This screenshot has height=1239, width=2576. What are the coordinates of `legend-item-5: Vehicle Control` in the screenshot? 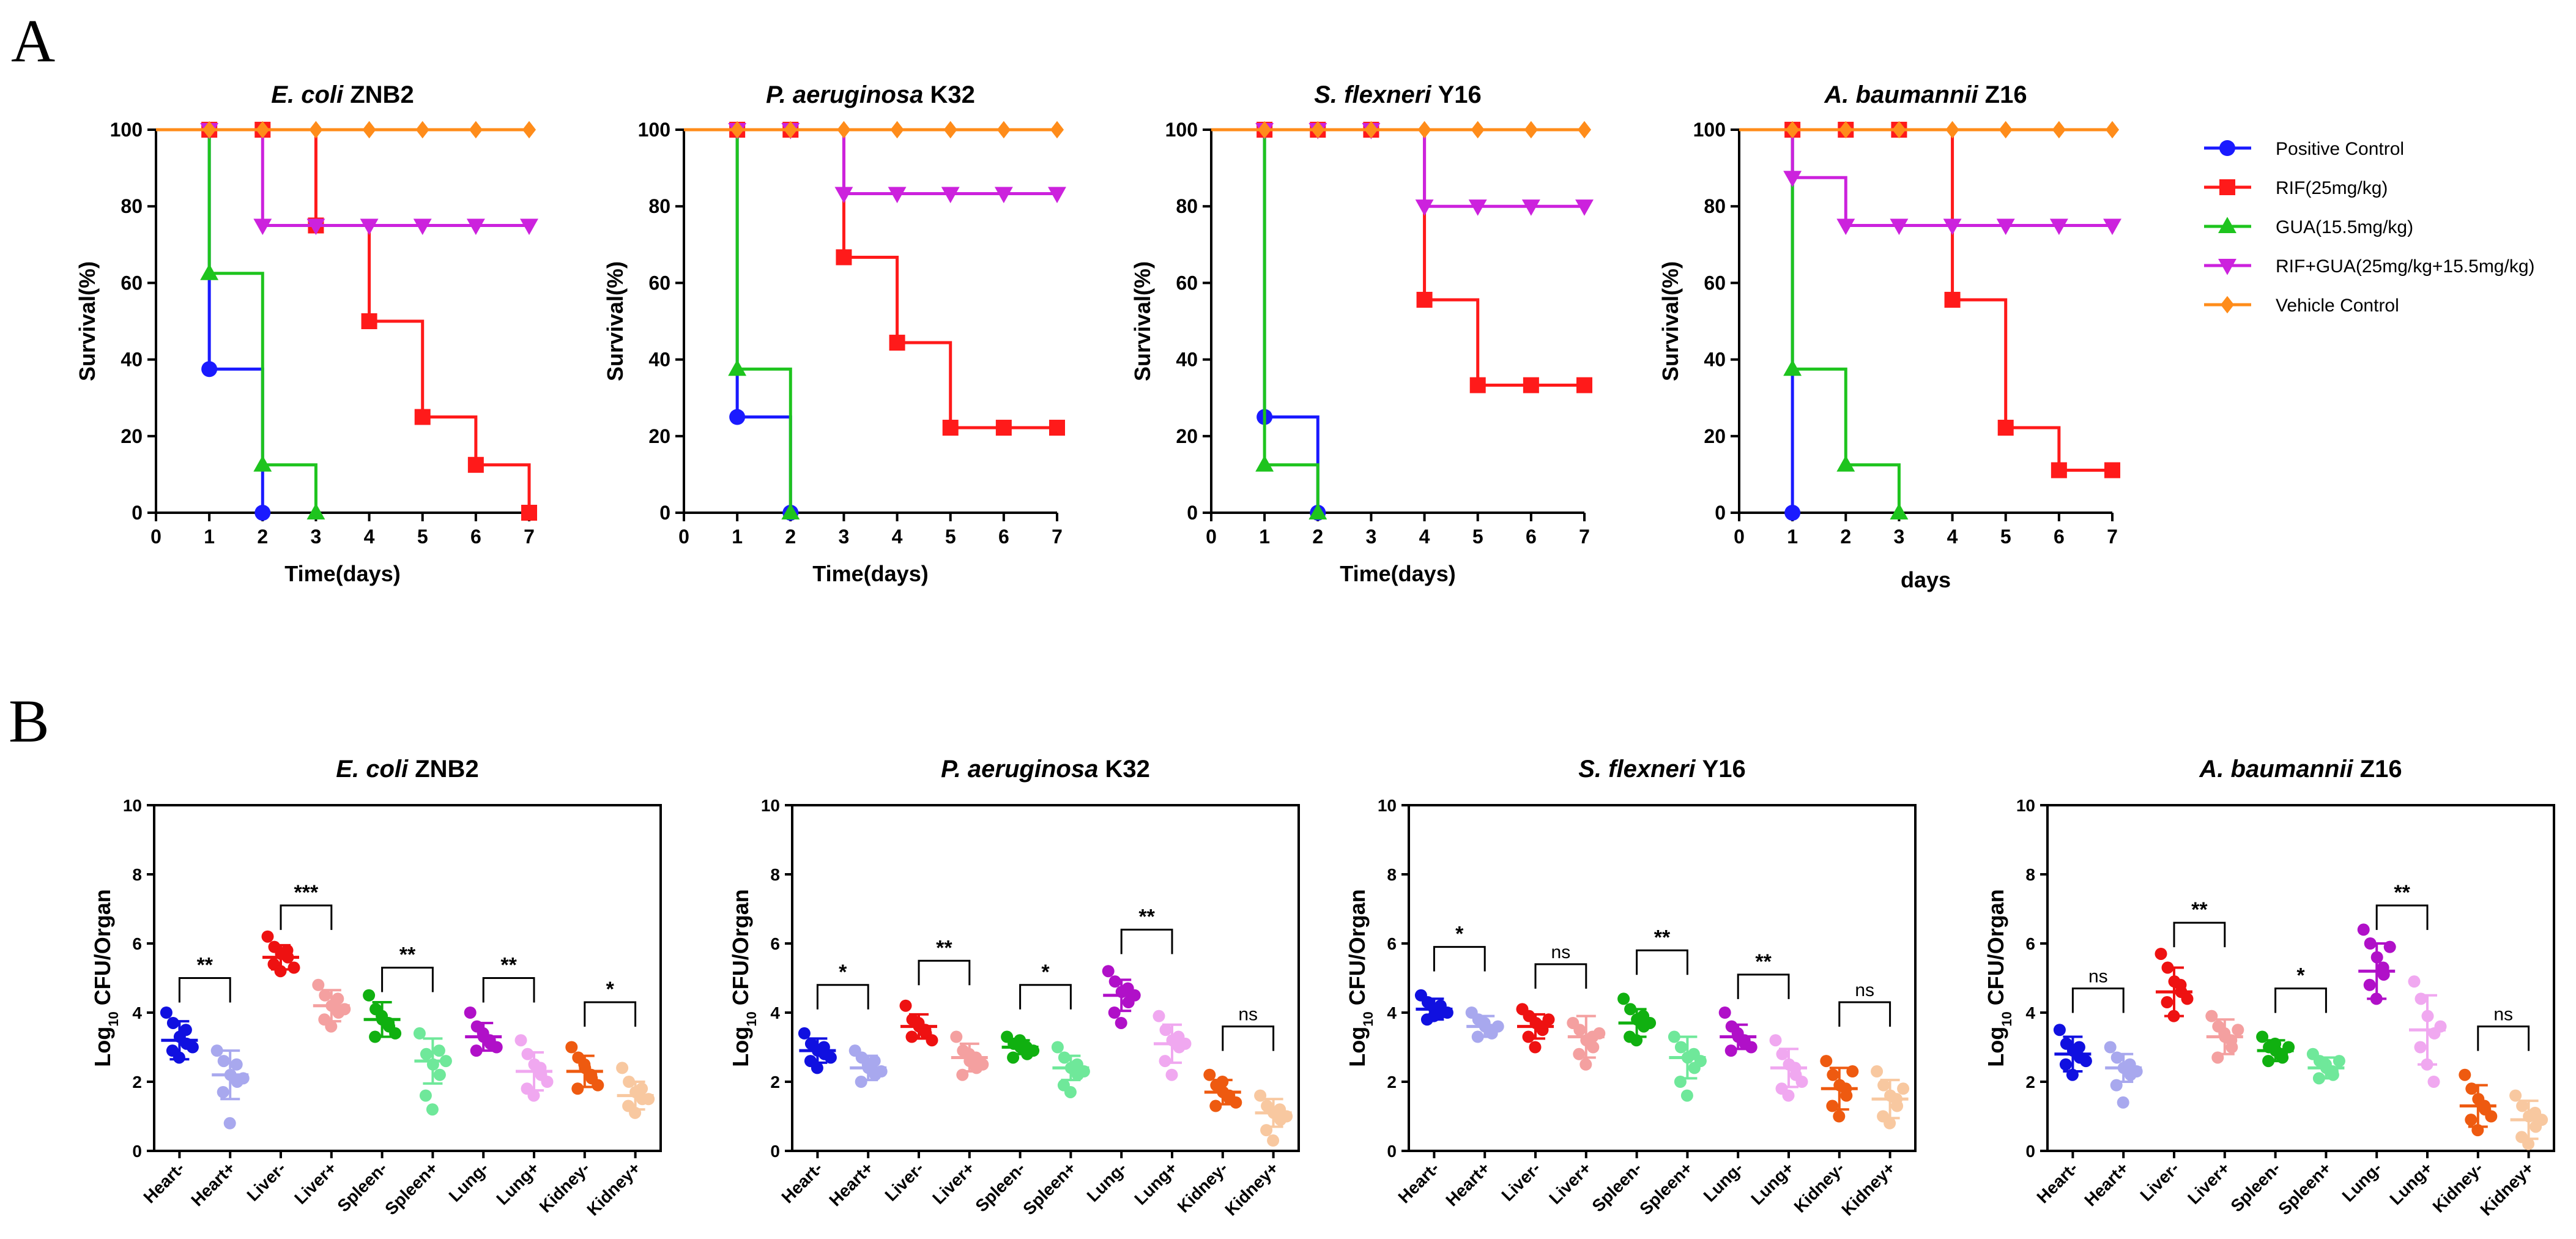 It's located at (2301, 306).